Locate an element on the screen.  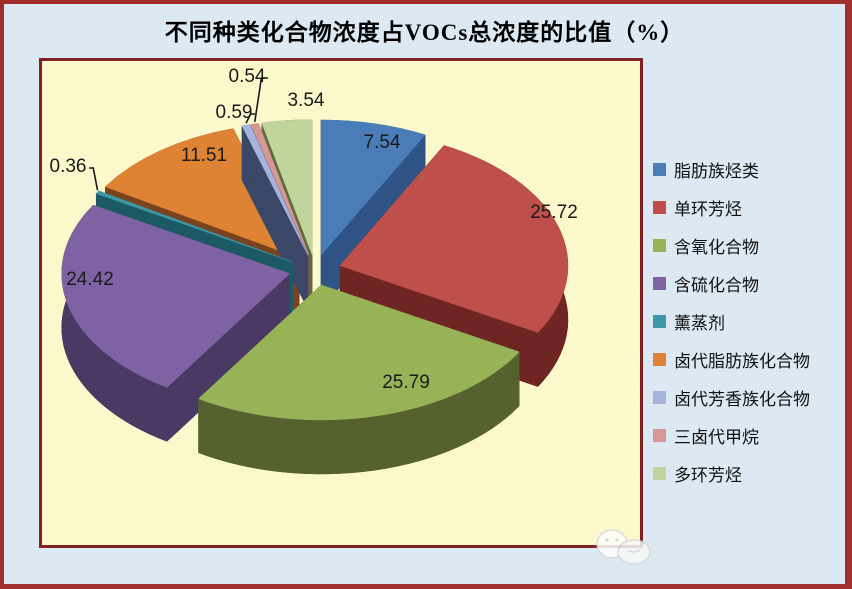
data-label: 11.51 is located at coordinates (204, 155).